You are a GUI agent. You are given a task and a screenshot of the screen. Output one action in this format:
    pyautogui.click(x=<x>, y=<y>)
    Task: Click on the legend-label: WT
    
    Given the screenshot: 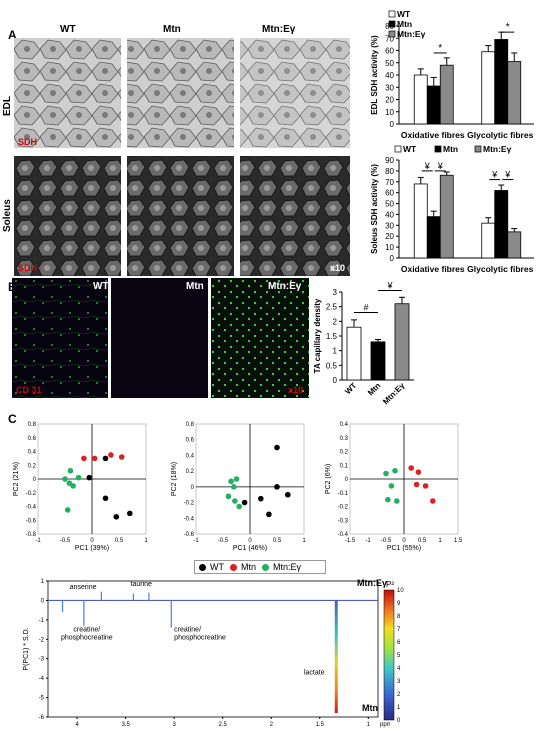 What is the action you would take?
    pyautogui.click(x=410, y=149)
    